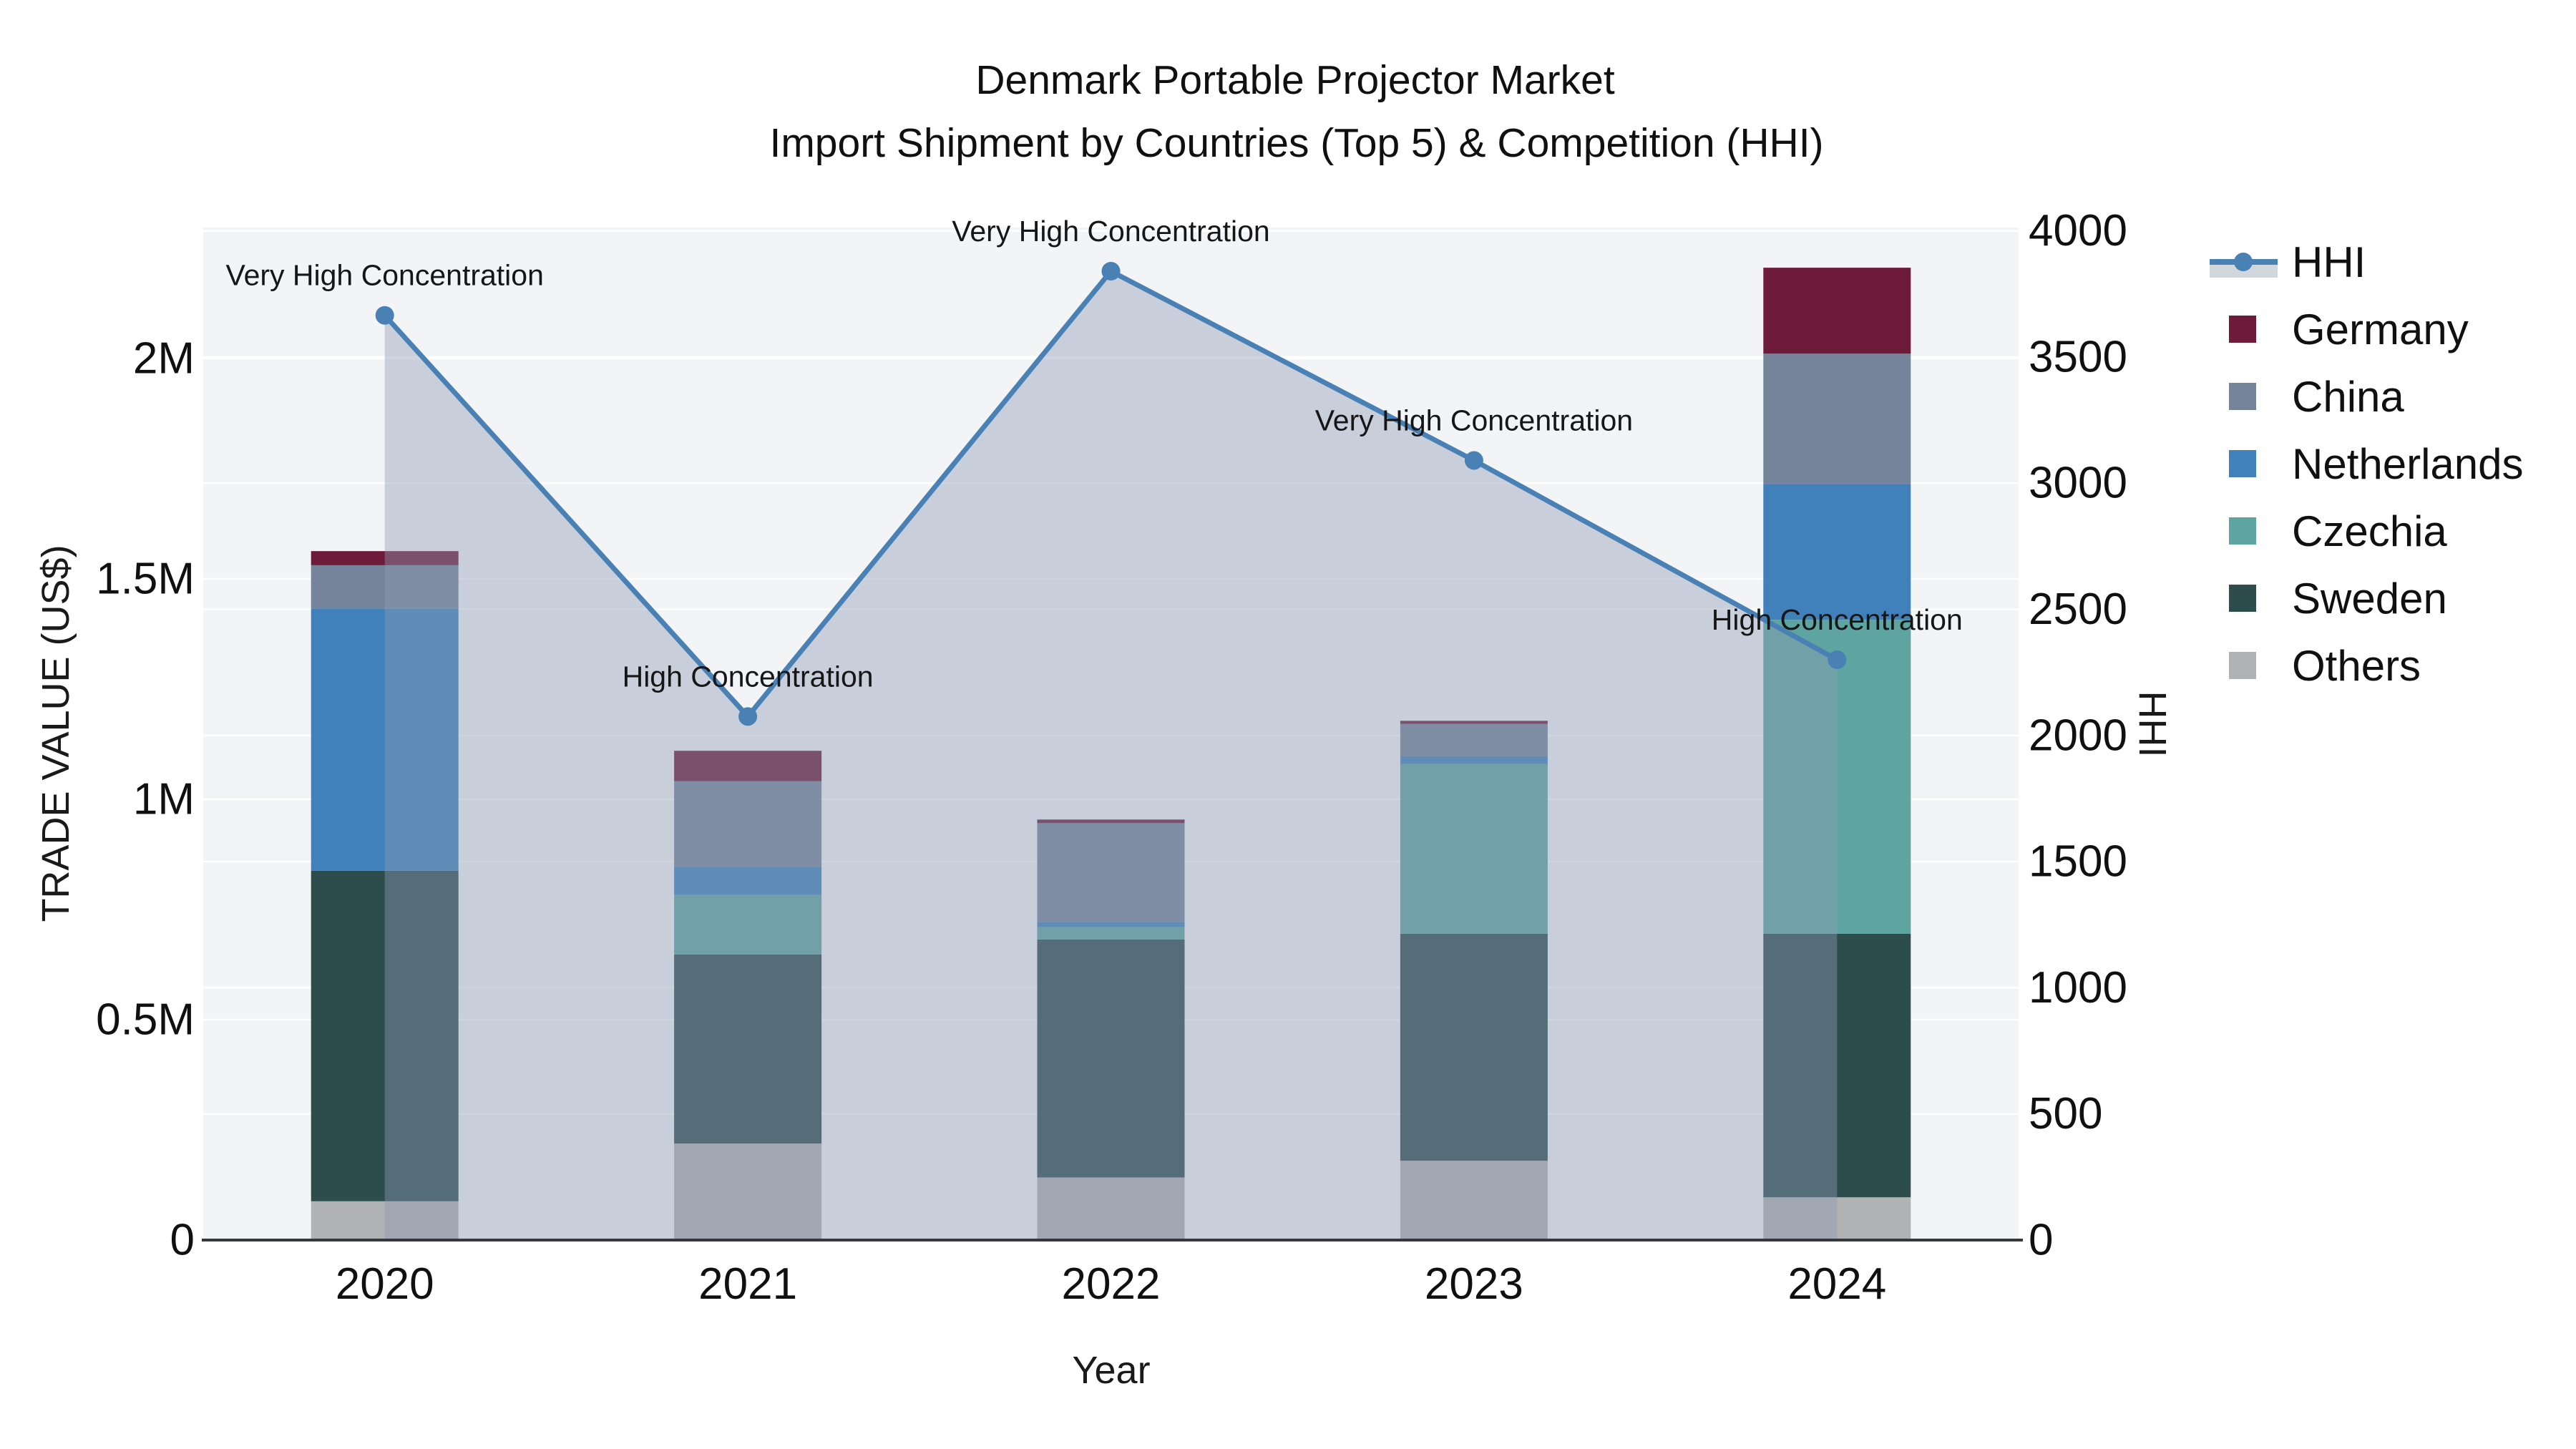  Describe the element at coordinates (1837, 552) in the screenshot. I see `bar-segment-netherlands-2024` at that location.